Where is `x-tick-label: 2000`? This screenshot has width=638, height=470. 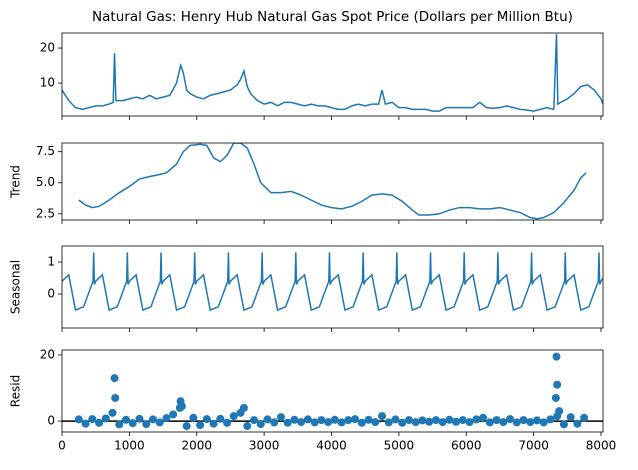
x-tick-label: 2000 is located at coordinates (196, 446).